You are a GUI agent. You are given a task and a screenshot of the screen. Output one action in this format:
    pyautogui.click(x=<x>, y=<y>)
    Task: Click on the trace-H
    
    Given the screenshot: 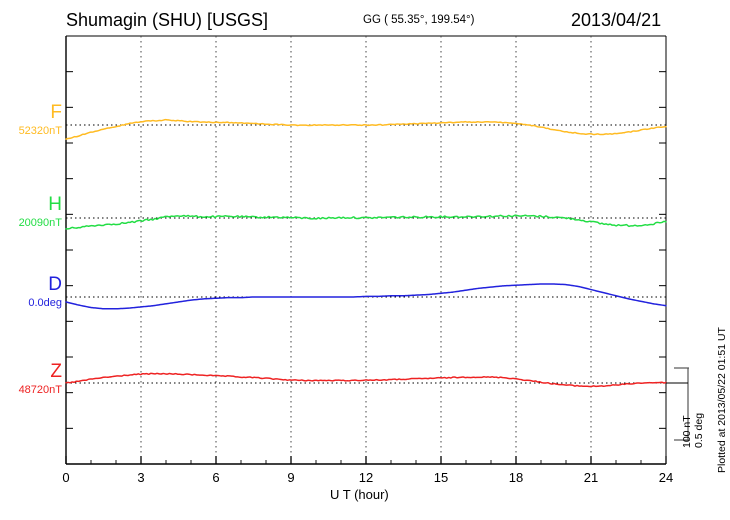 What is the action you would take?
    pyautogui.click(x=366, y=222)
    